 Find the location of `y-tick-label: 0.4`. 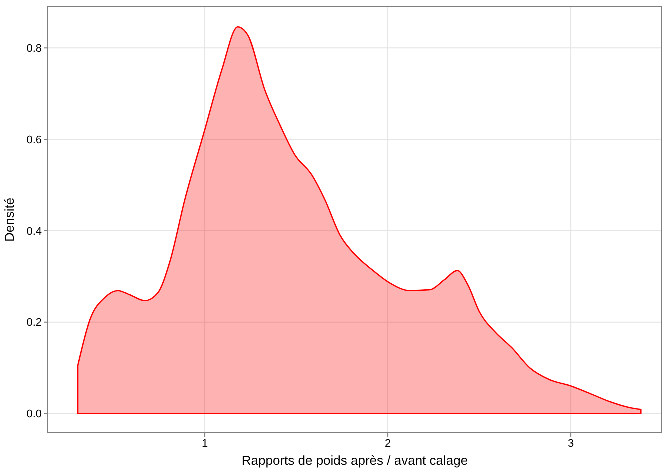

y-tick-label: 0.4 is located at coordinates (34, 232).